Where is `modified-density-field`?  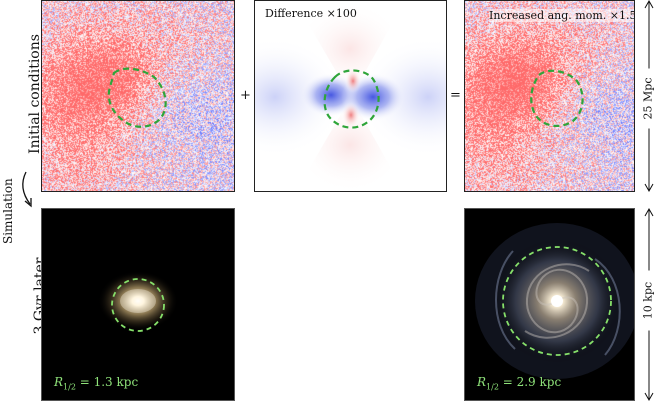 modified-density-field is located at coordinates (549, 96).